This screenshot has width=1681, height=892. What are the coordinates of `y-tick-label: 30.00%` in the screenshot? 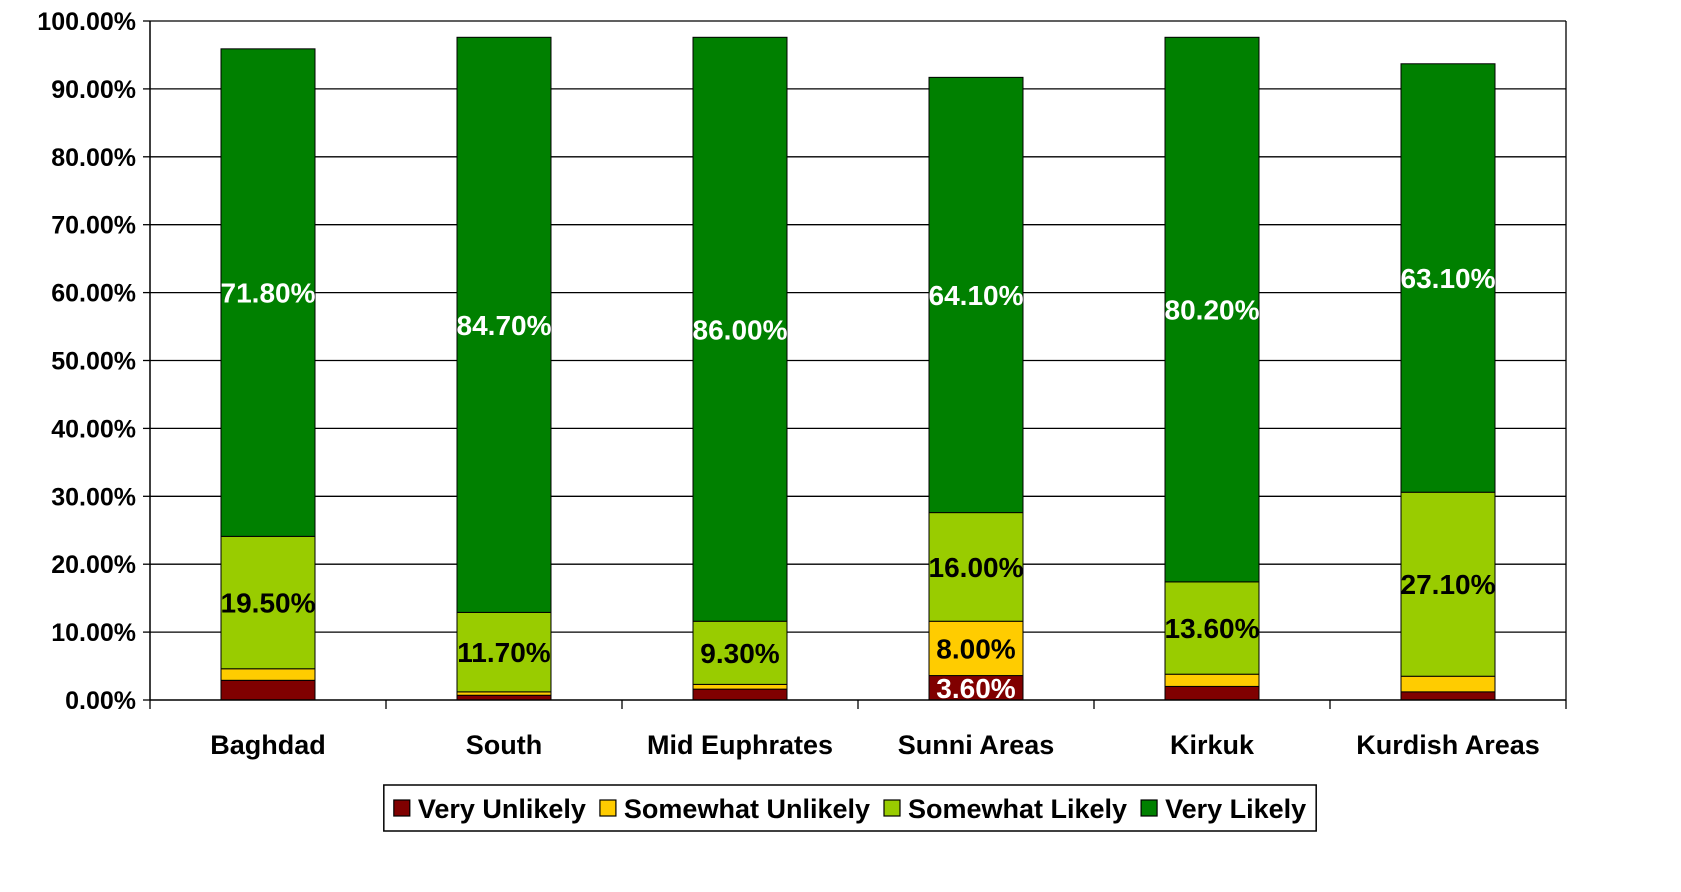 It's located at (93, 497).